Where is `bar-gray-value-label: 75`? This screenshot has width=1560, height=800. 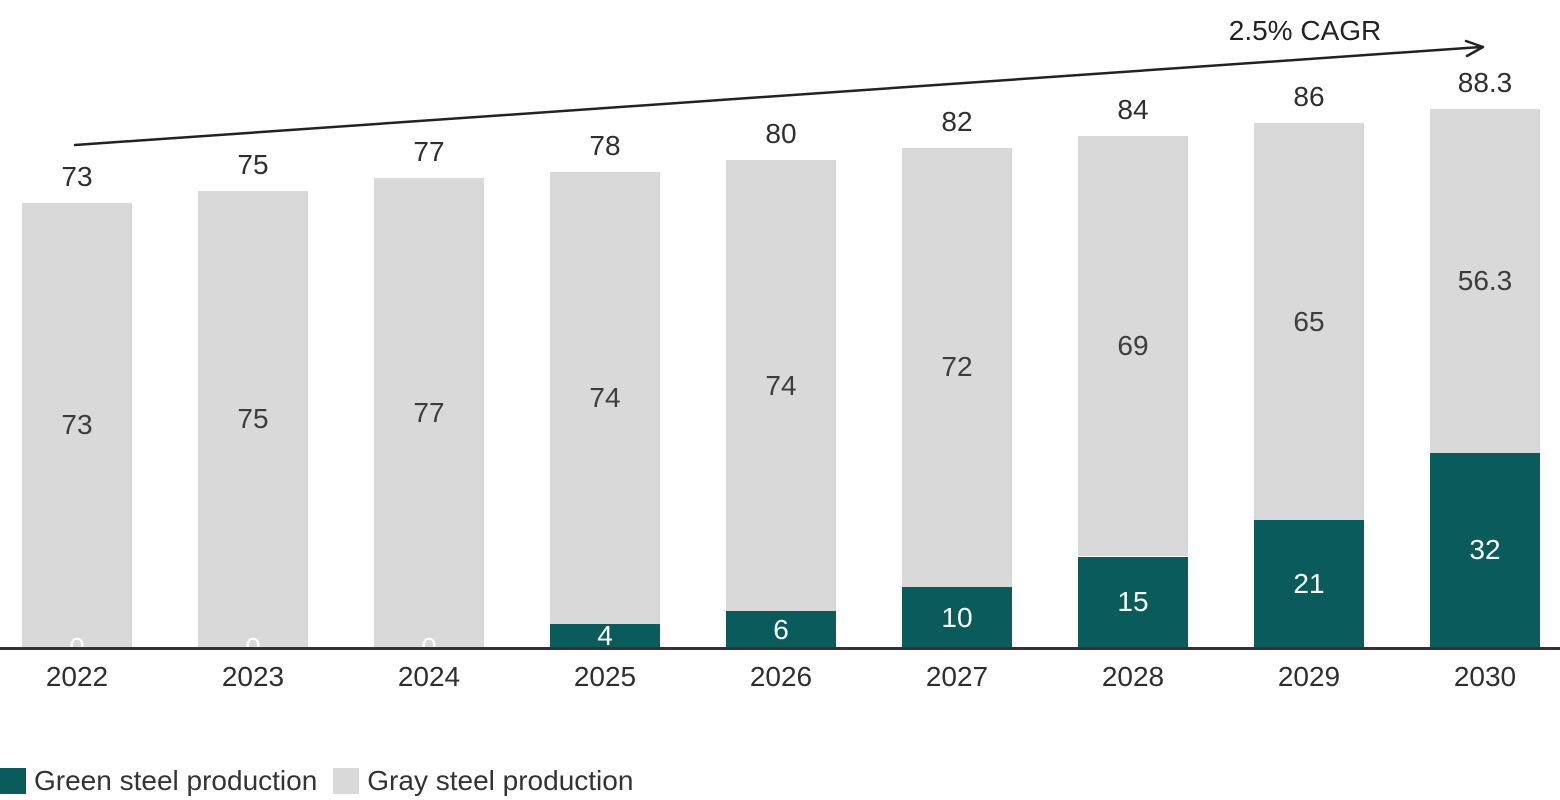
bar-gray-value-label: 75 is located at coordinates (253, 419).